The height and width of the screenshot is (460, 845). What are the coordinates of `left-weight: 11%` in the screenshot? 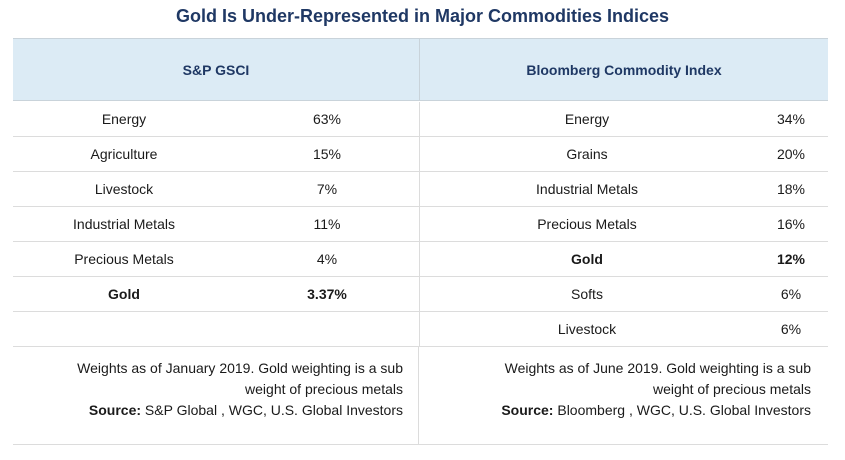 It's located at (327, 224).